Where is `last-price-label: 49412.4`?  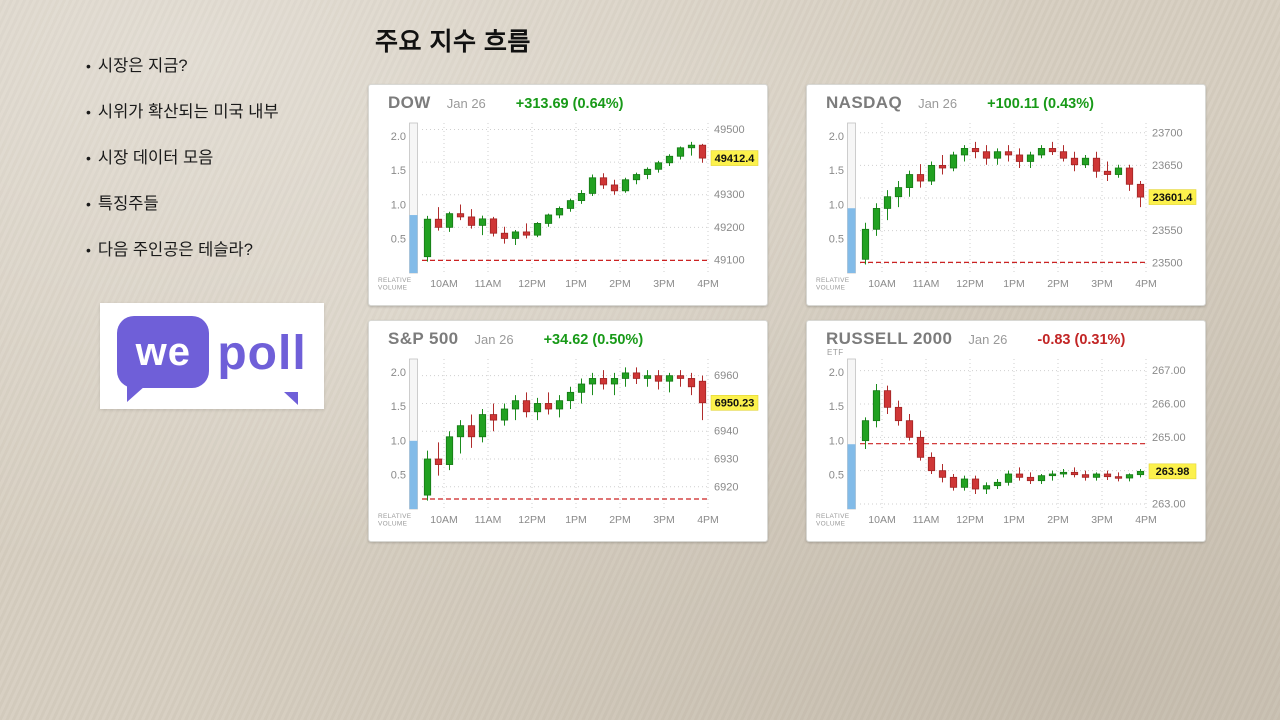 last-price-label: 49412.4 is located at coordinates (735, 159).